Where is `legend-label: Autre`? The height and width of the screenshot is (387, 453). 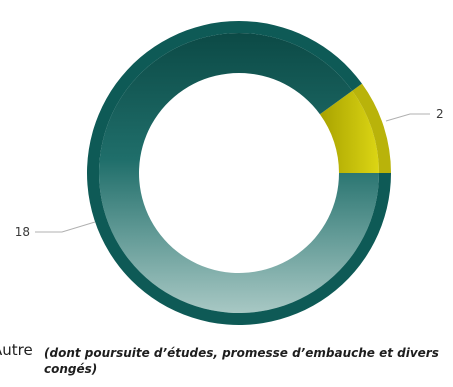
legend-label: Autre is located at coordinates (16, 350).